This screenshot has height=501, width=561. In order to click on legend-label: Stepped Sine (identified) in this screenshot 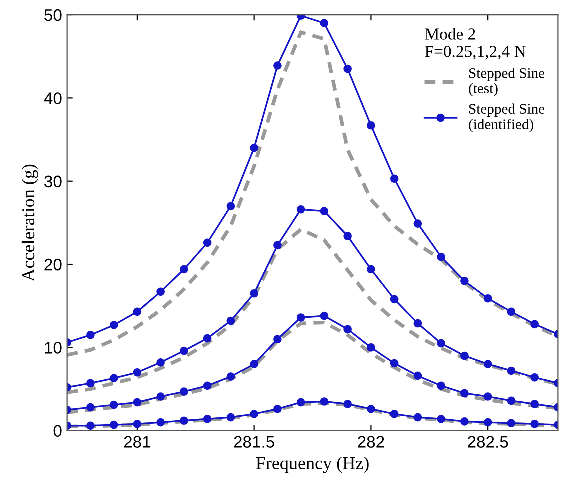, I will do `click(507, 118)`.